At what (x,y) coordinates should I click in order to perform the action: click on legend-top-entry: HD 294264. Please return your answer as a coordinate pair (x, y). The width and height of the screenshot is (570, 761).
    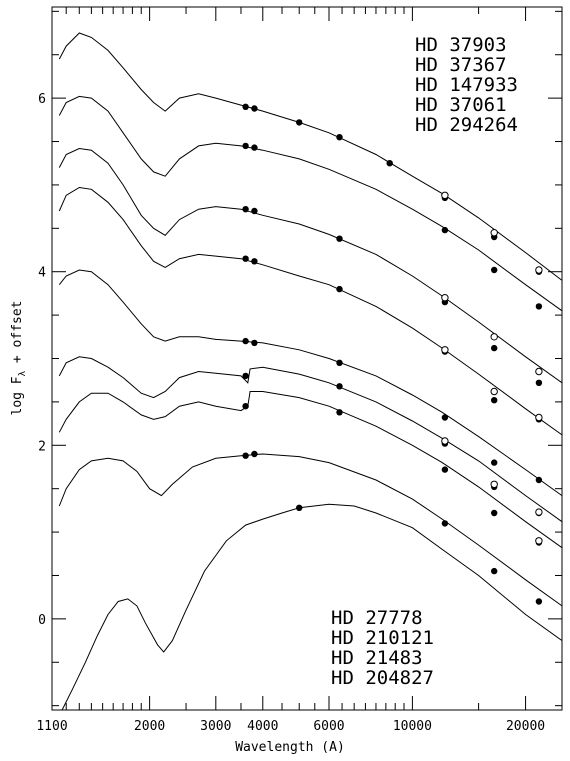
    Looking at the image, I should click on (466, 125).